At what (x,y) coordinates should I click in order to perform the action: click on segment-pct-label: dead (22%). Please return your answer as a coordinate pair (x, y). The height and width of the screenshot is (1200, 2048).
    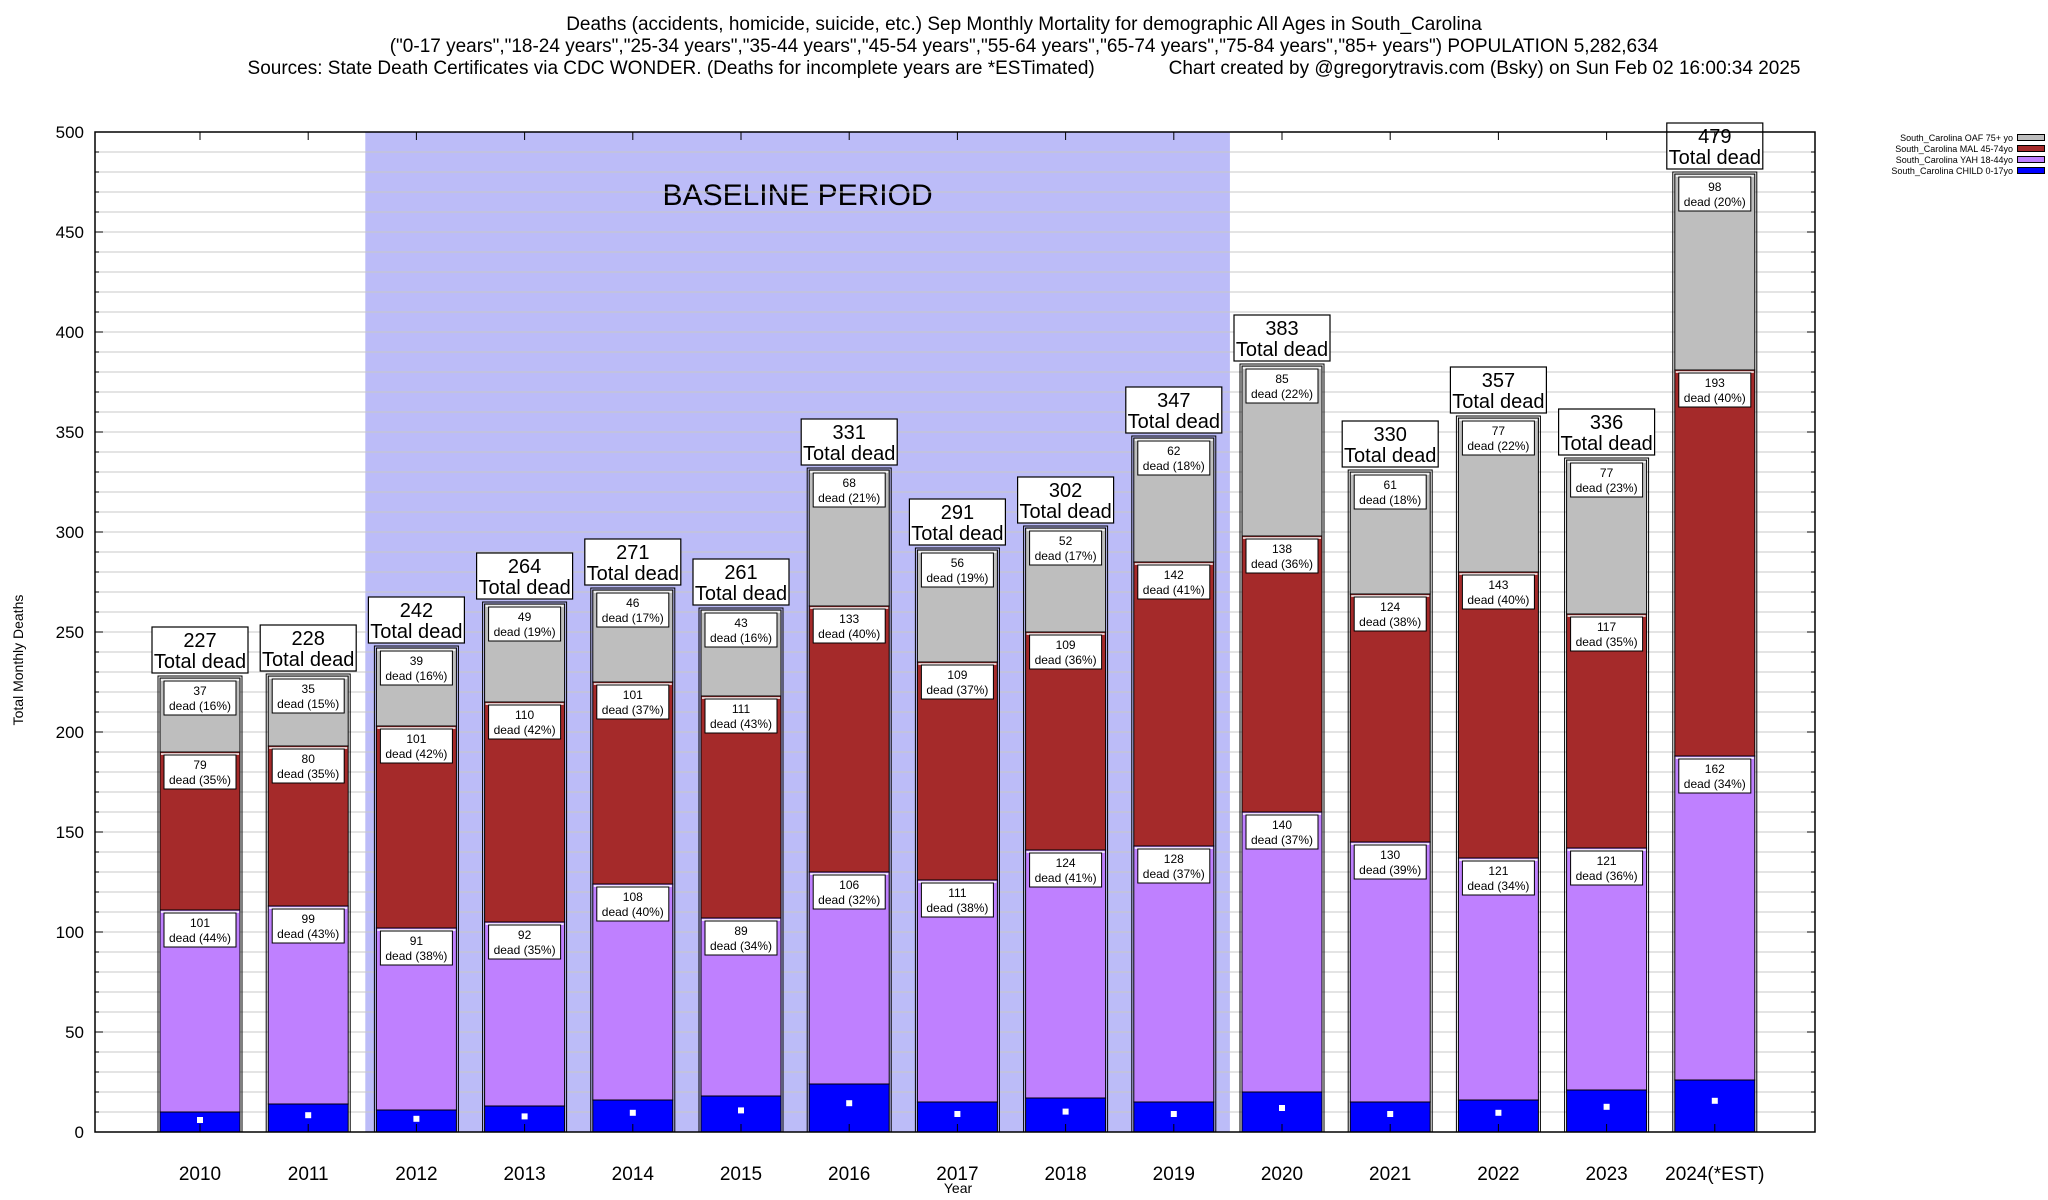
    Looking at the image, I should click on (1282, 394).